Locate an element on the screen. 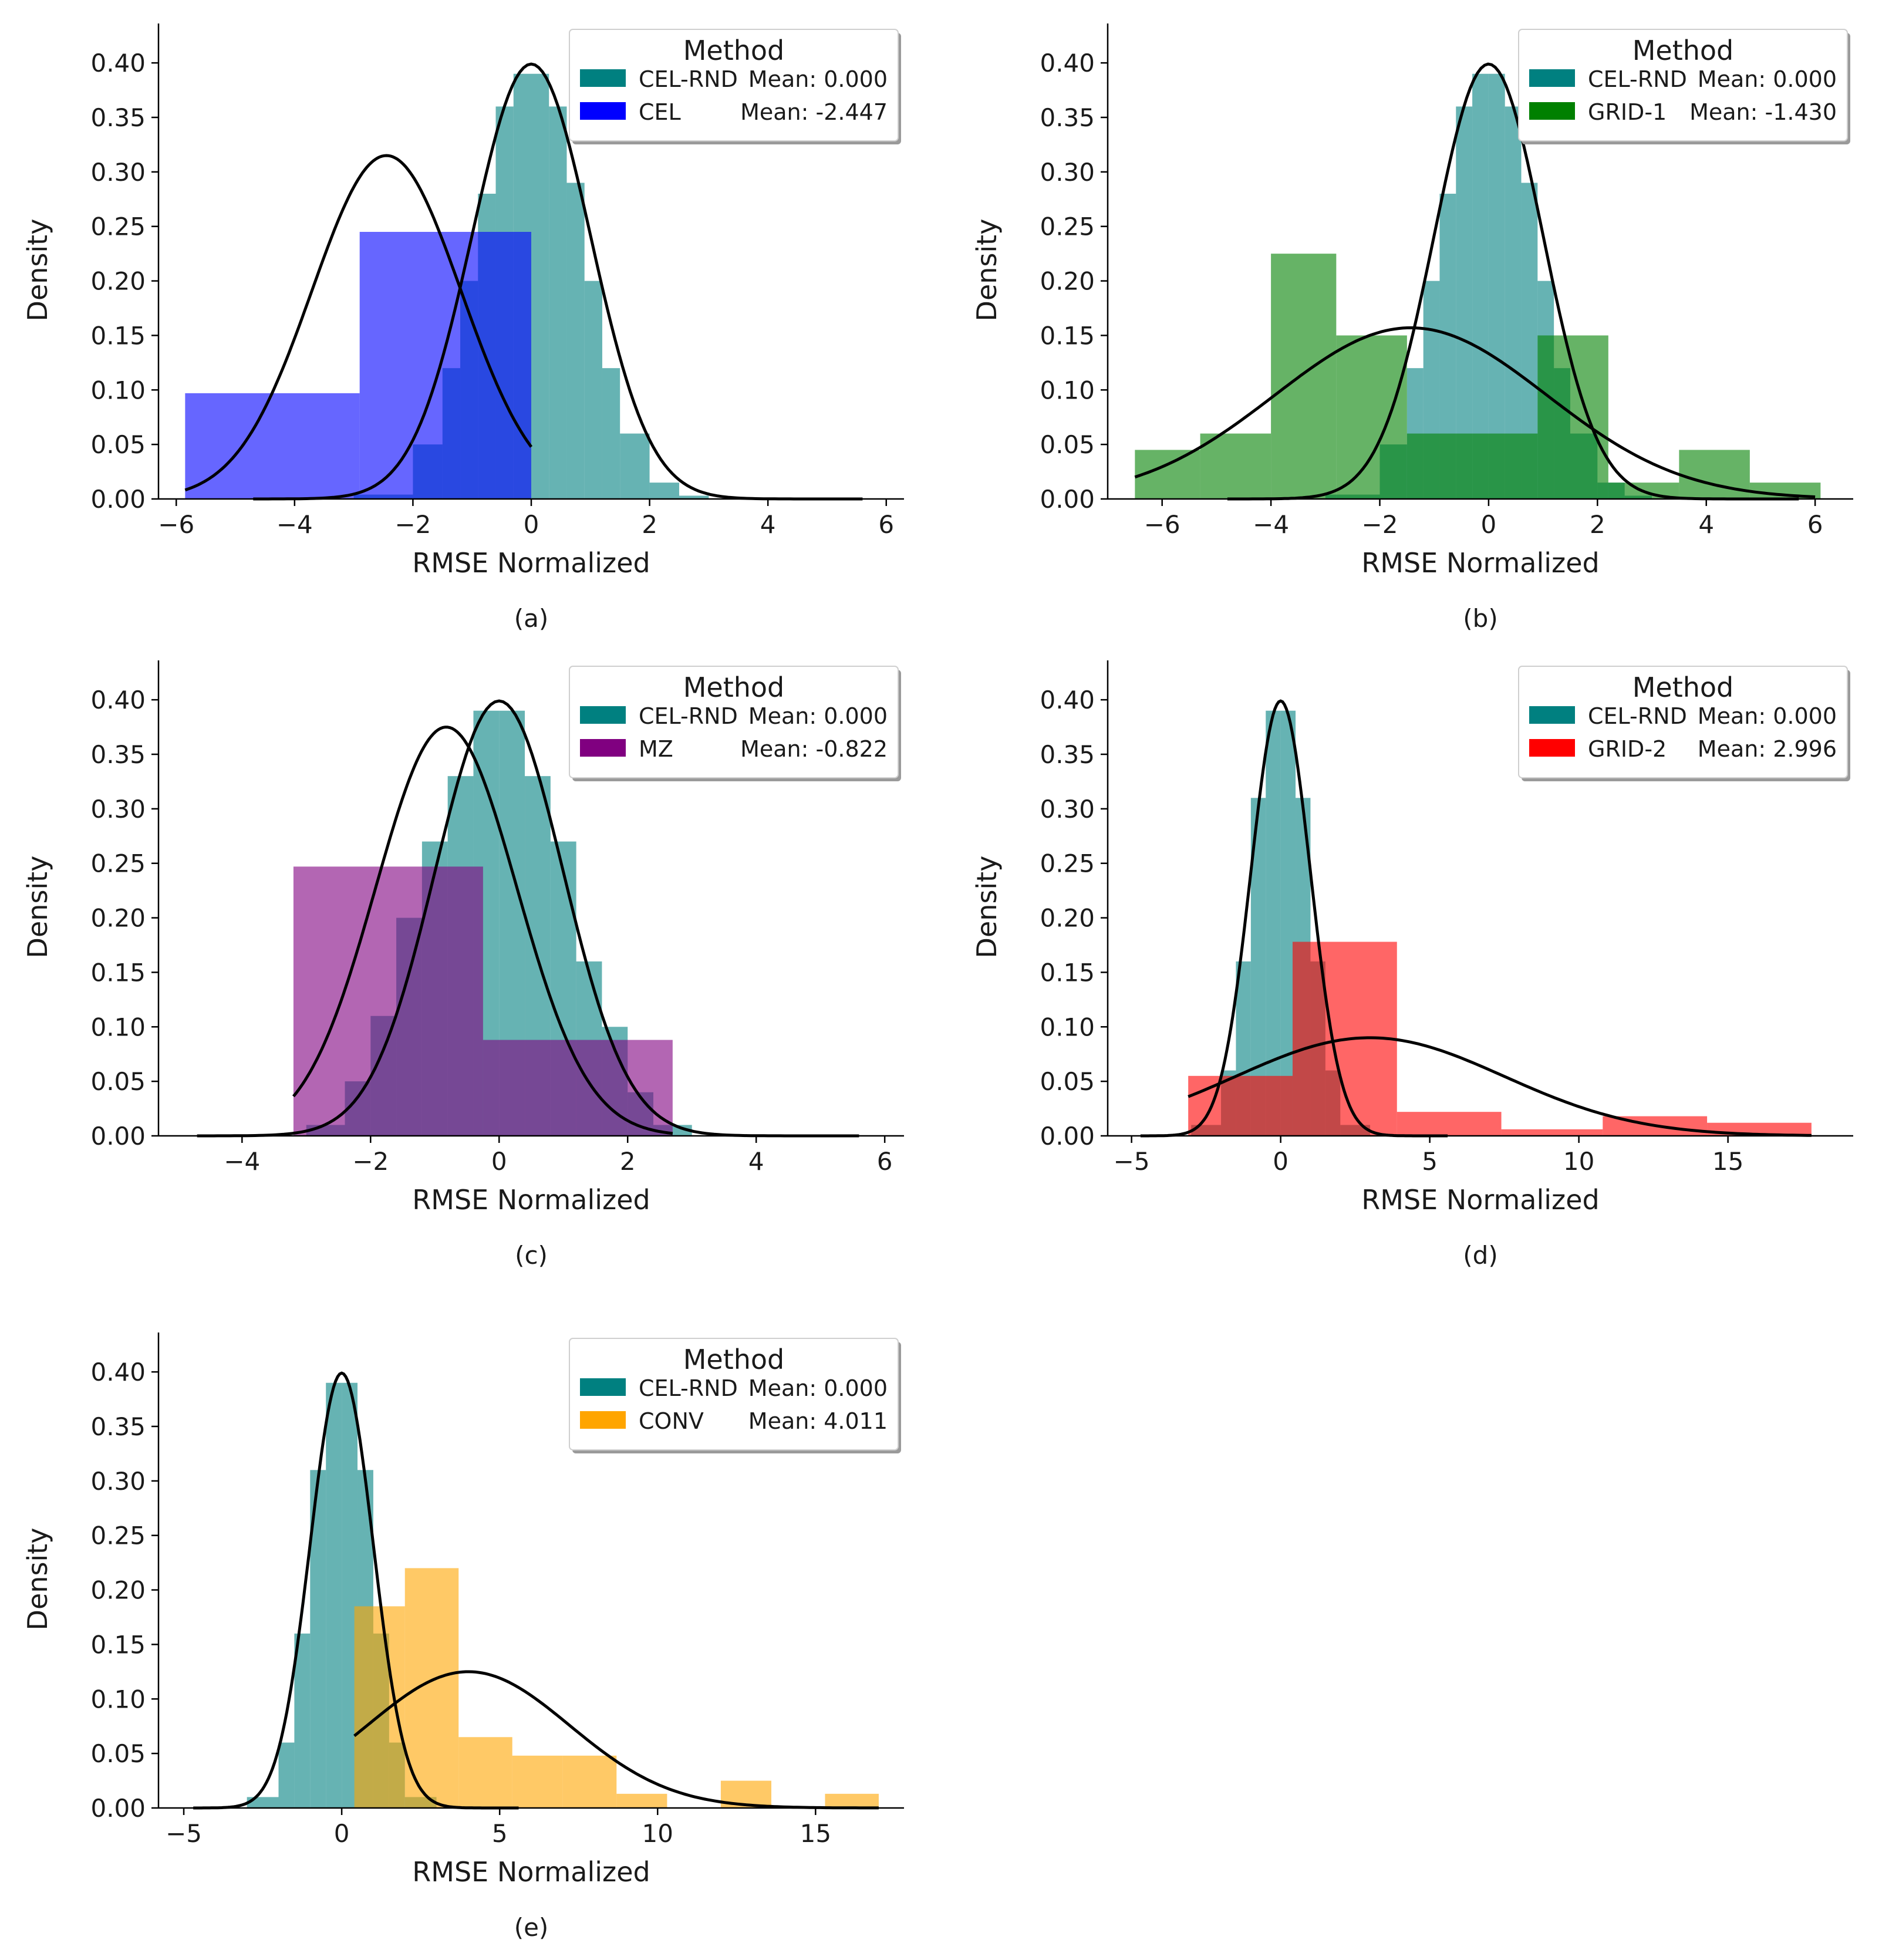 The width and height of the screenshot is (1899, 1960). x-tick-label: 15 is located at coordinates (816, 1833).